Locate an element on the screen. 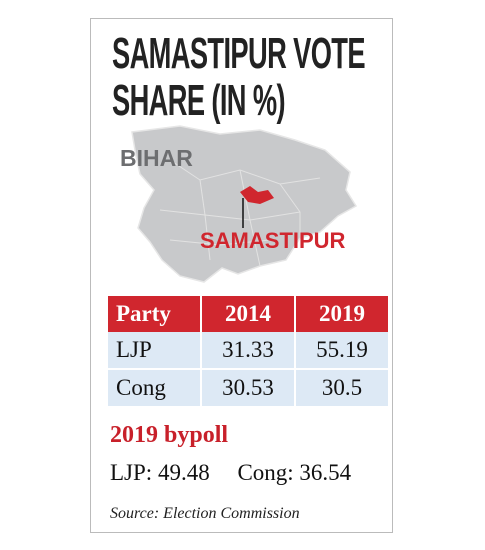  cell: 30.53 is located at coordinates (248, 388).